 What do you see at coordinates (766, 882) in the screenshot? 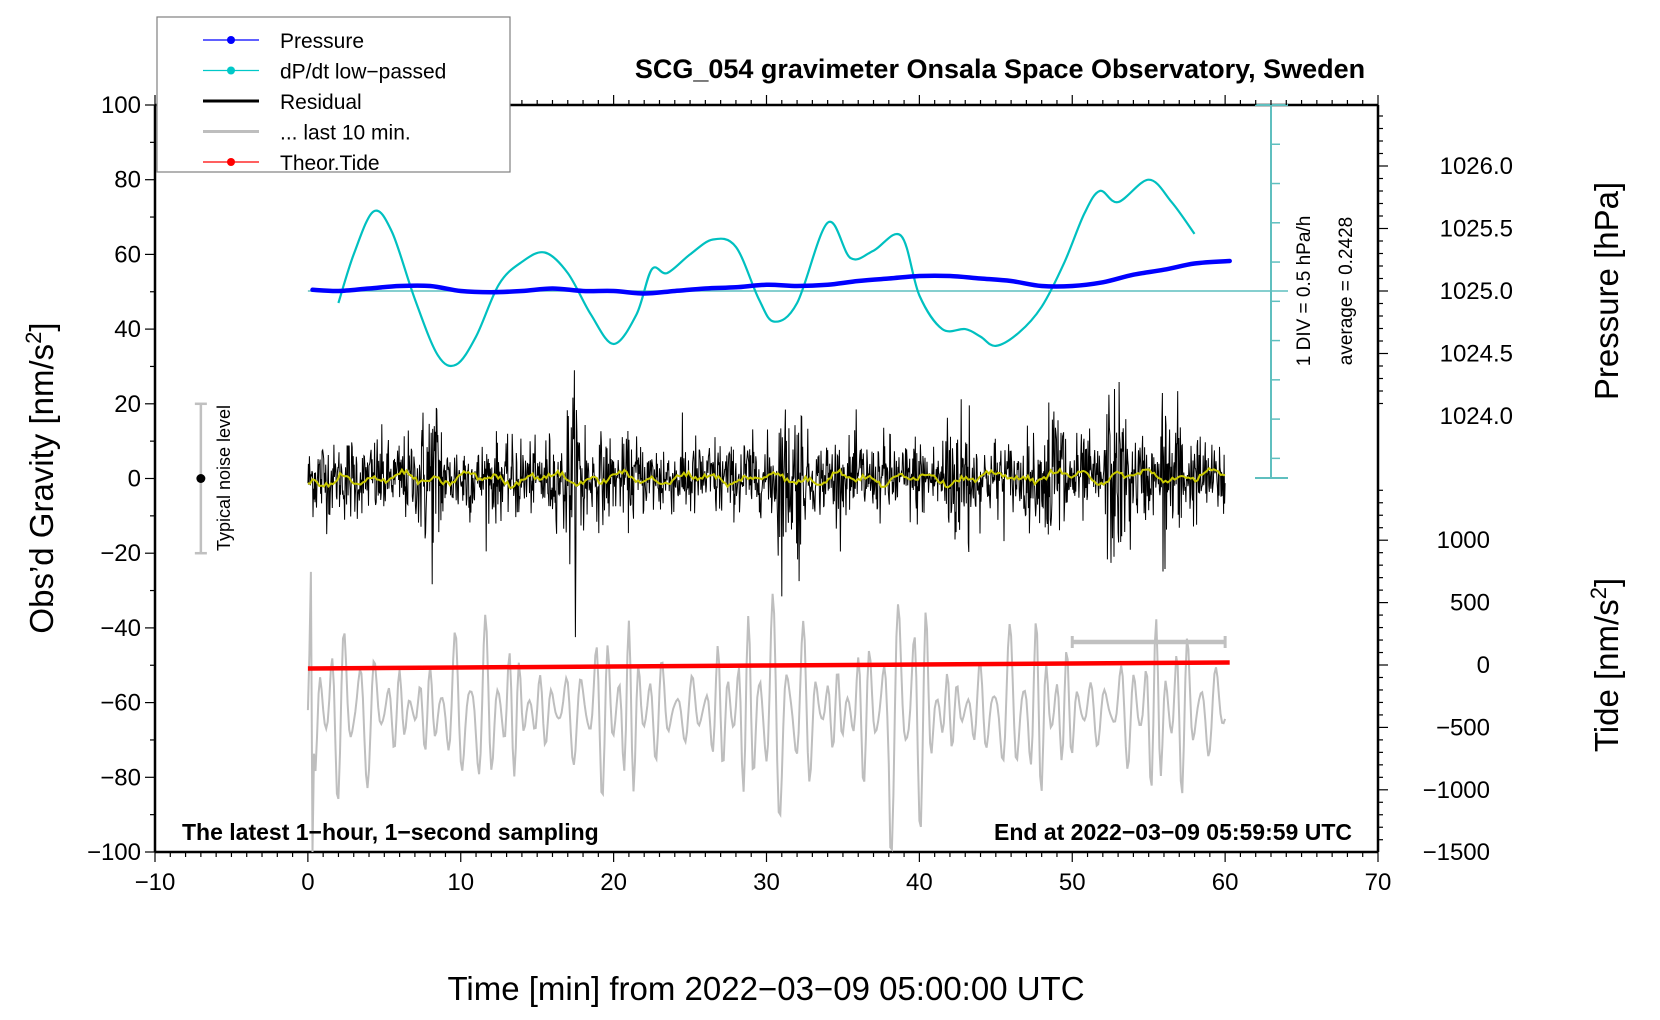
I see `x-tick-label: 30` at bounding box center [766, 882].